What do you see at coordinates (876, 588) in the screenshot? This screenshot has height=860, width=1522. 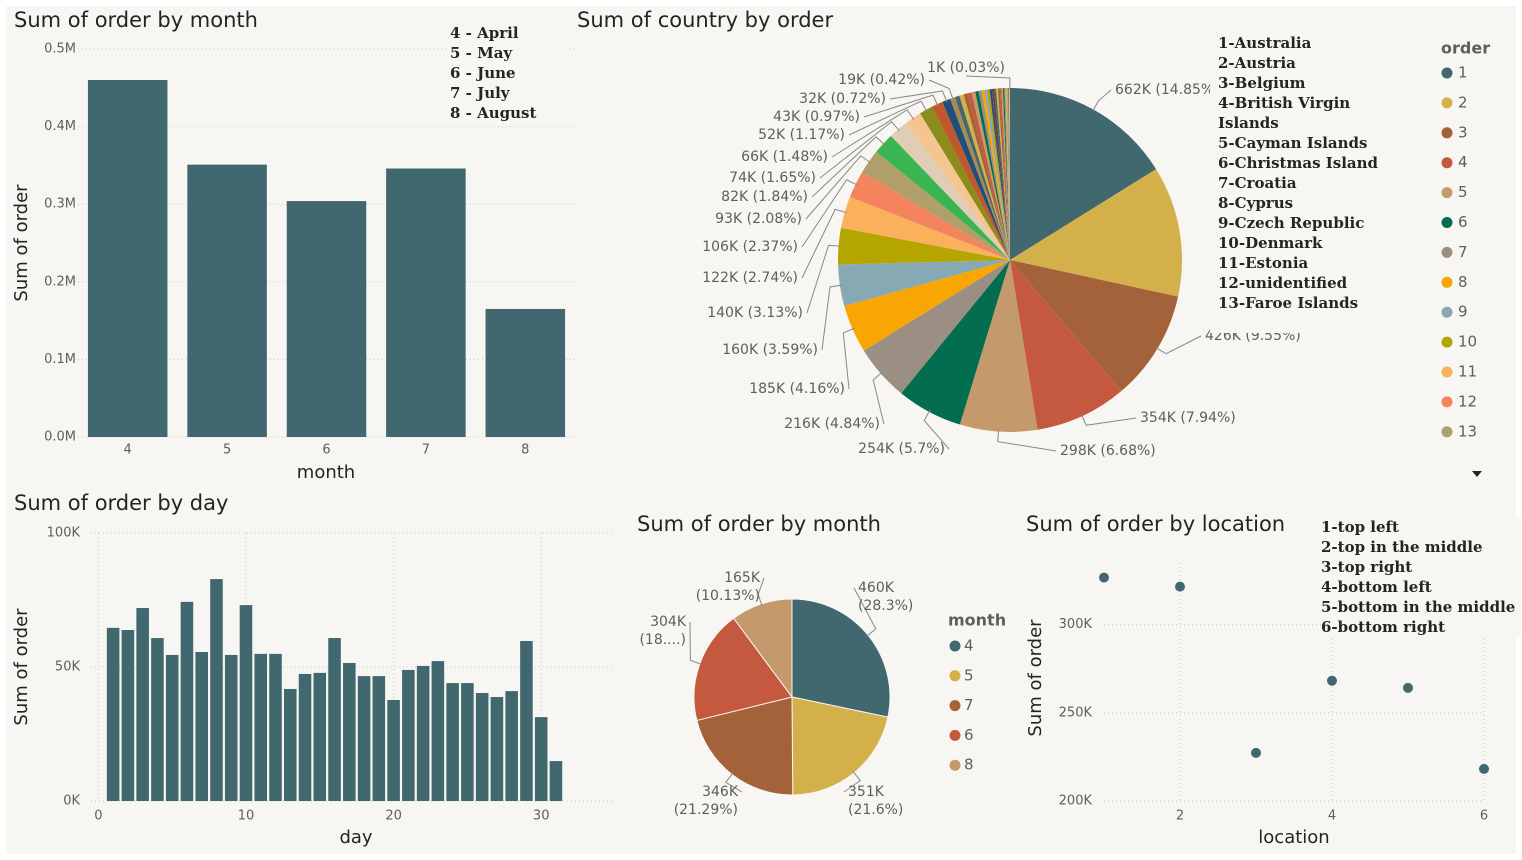 I see `data-label: 460K` at bounding box center [876, 588].